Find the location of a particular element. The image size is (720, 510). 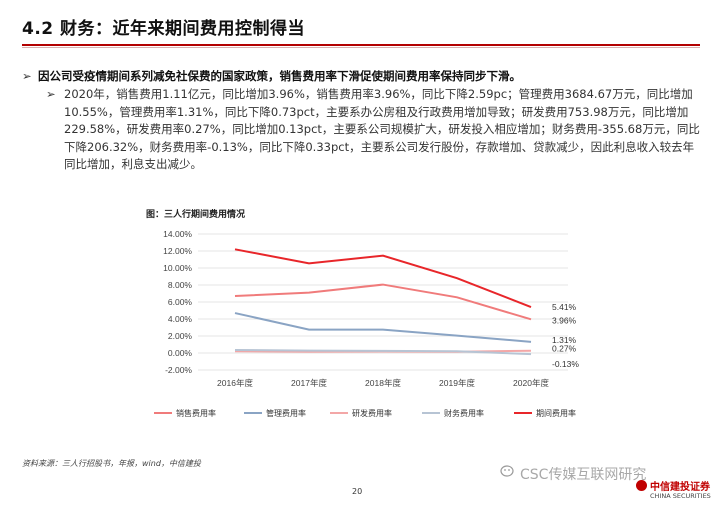

logo-en-text: CHINA SECURITIES is located at coordinates (680, 496).